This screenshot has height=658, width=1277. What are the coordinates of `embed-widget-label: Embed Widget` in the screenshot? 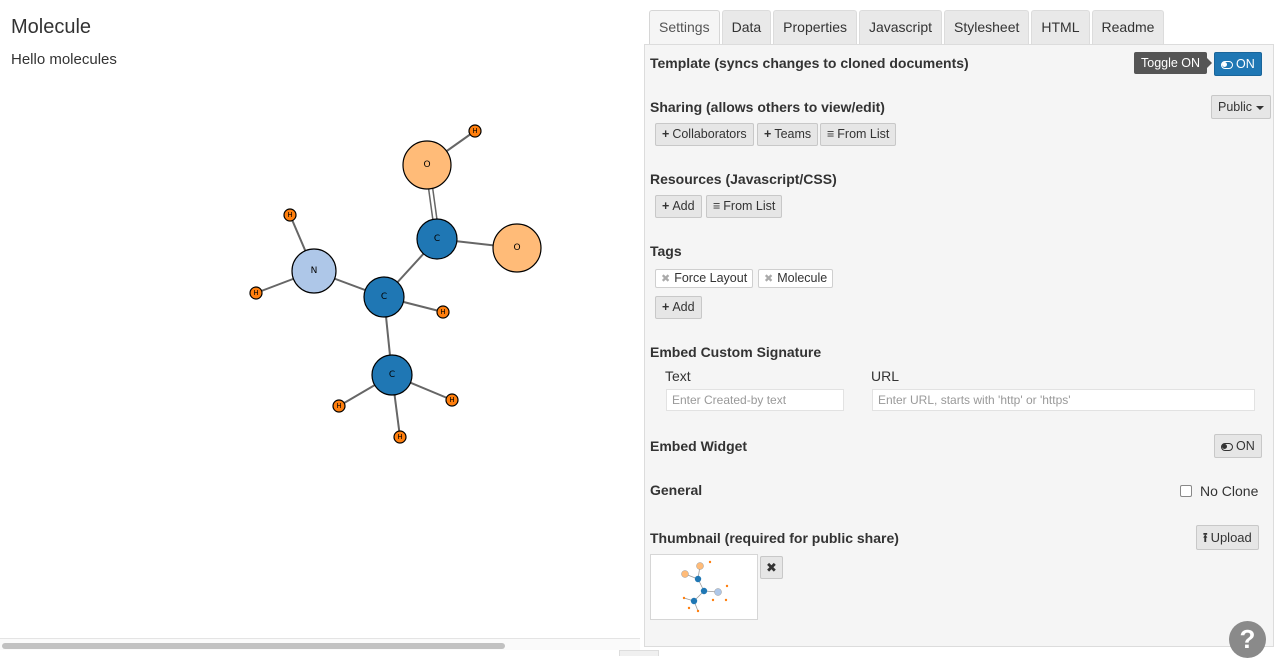 It's located at (699, 446).